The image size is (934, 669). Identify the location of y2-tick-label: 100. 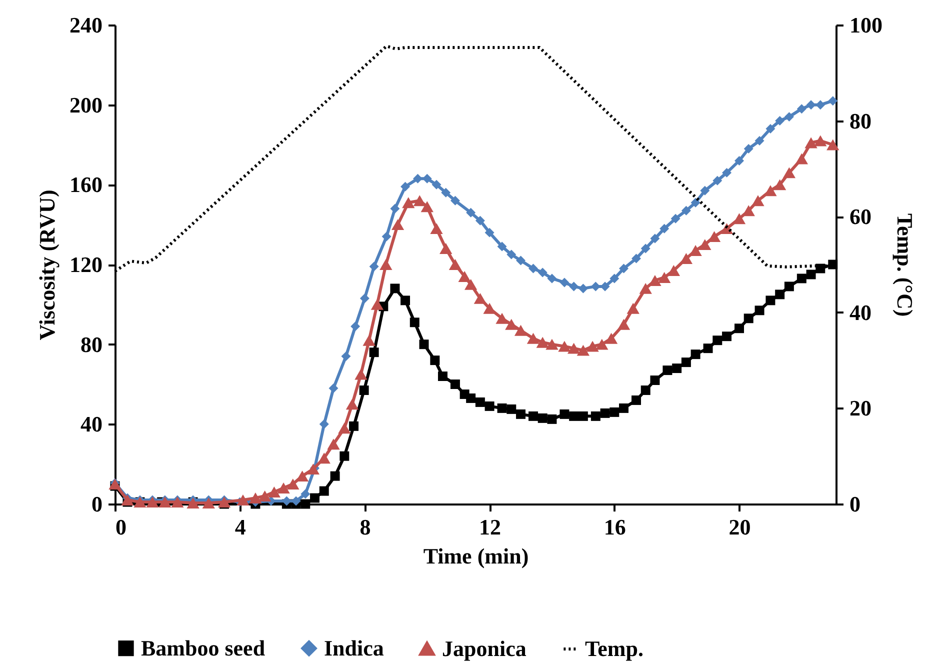
(866, 25).